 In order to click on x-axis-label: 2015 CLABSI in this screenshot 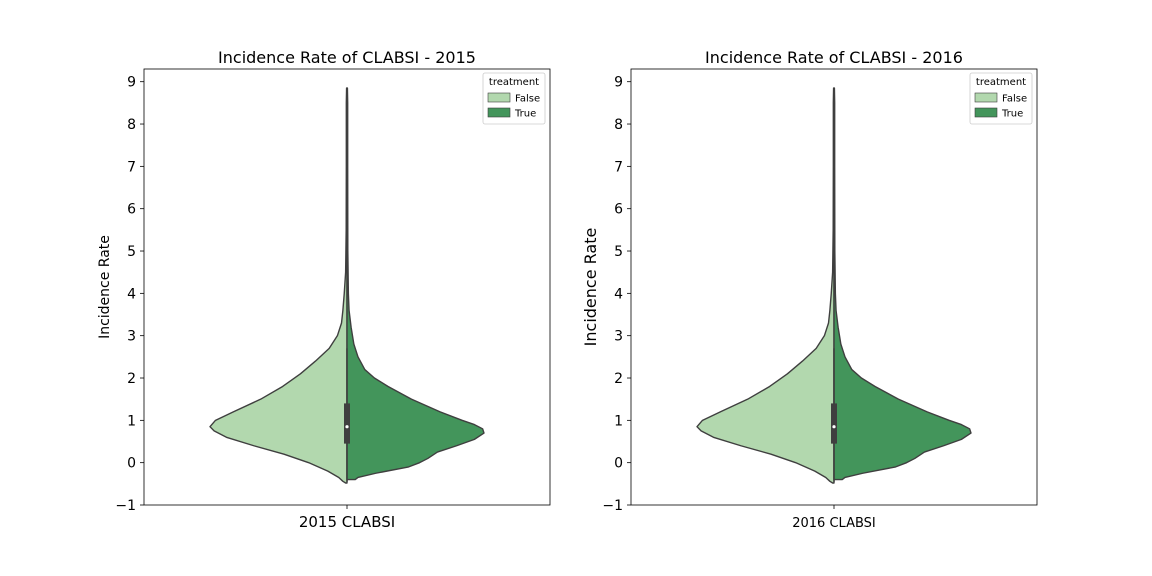, I will do `click(347, 522)`.